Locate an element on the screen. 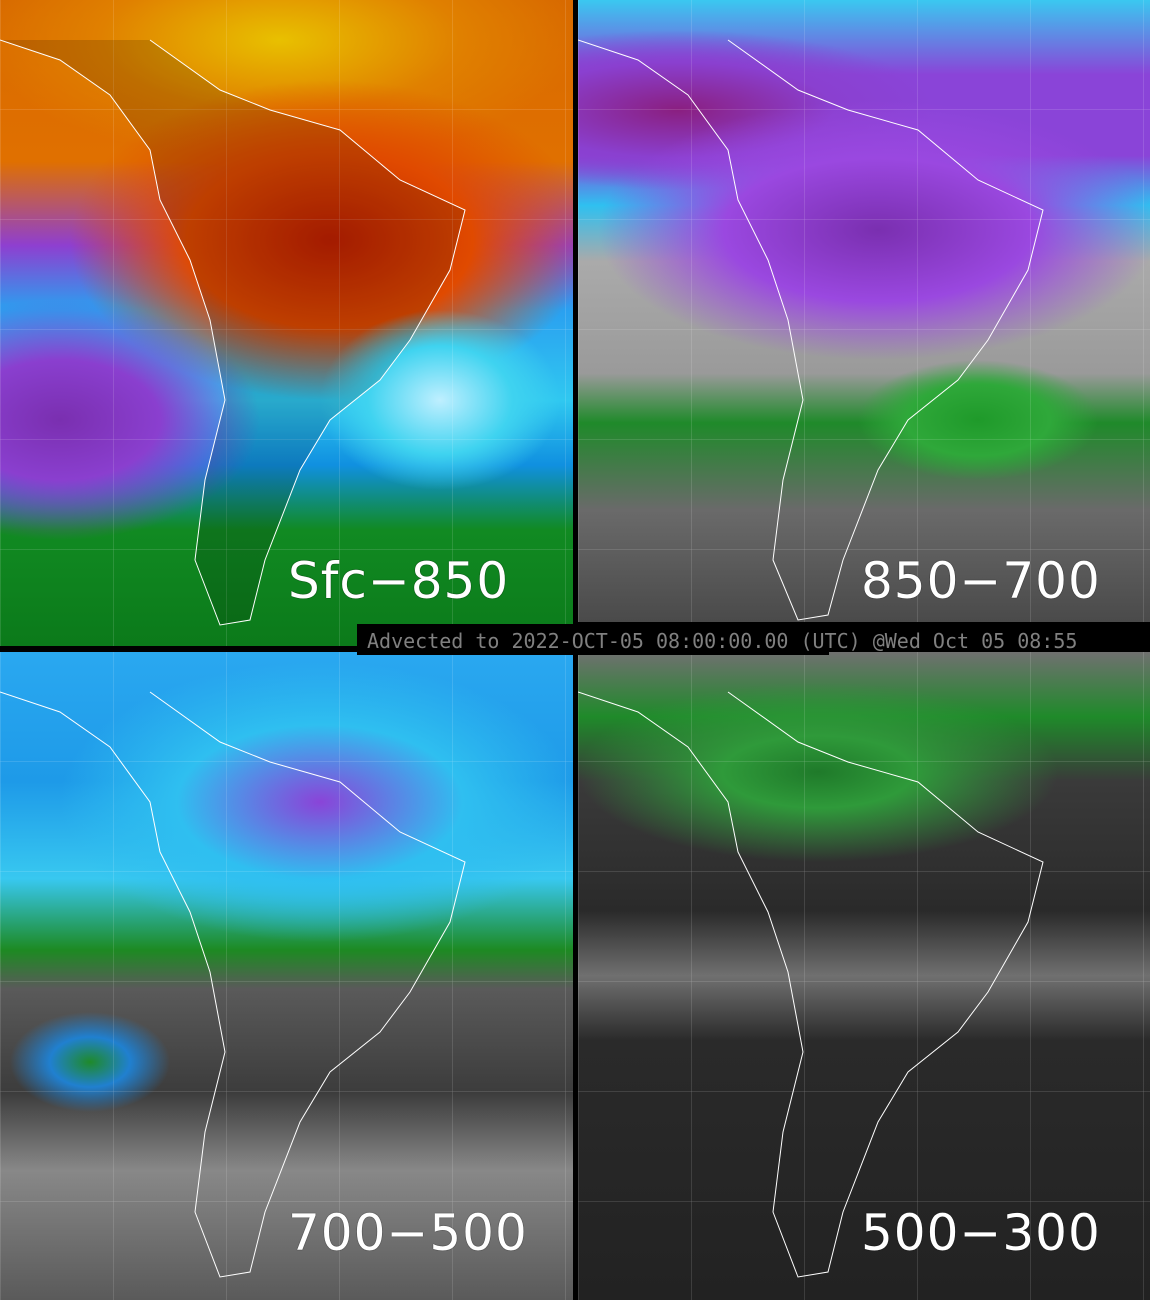 This screenshot has height=1300, width=1150. layer-label: 850−700 is located at coordinates (981, 581).